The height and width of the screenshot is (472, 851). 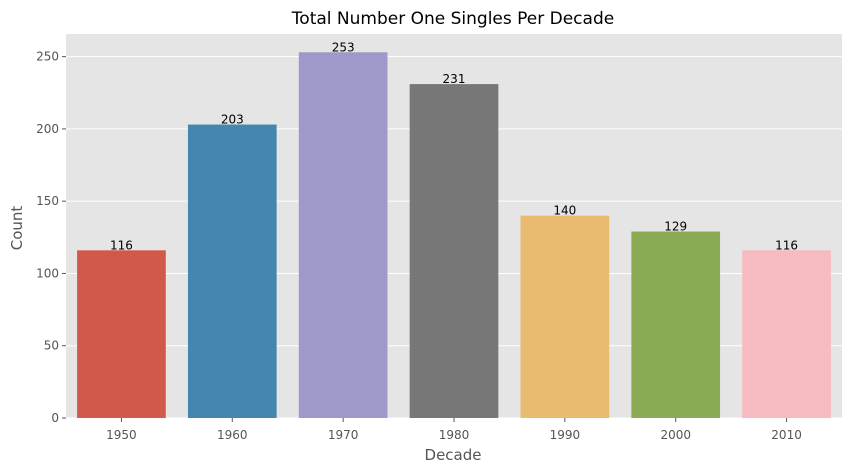 I want to click on y-axis-label: Count, so click(x=17, y=228).